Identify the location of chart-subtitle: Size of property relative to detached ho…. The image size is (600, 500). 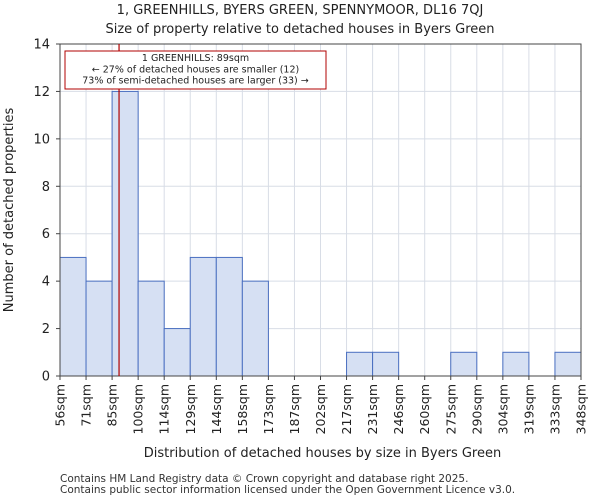
(300, 29).